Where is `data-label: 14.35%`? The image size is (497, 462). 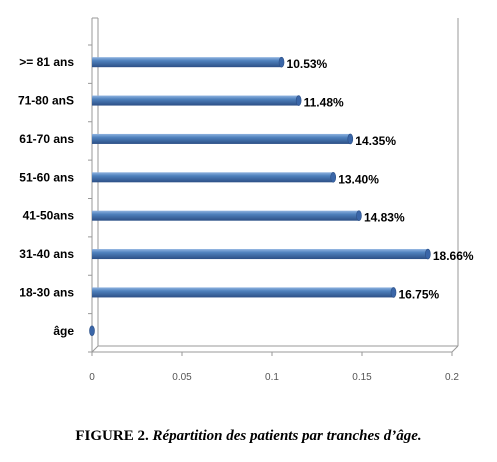 data-label: 14.35% is located at coordinates (375, 141).